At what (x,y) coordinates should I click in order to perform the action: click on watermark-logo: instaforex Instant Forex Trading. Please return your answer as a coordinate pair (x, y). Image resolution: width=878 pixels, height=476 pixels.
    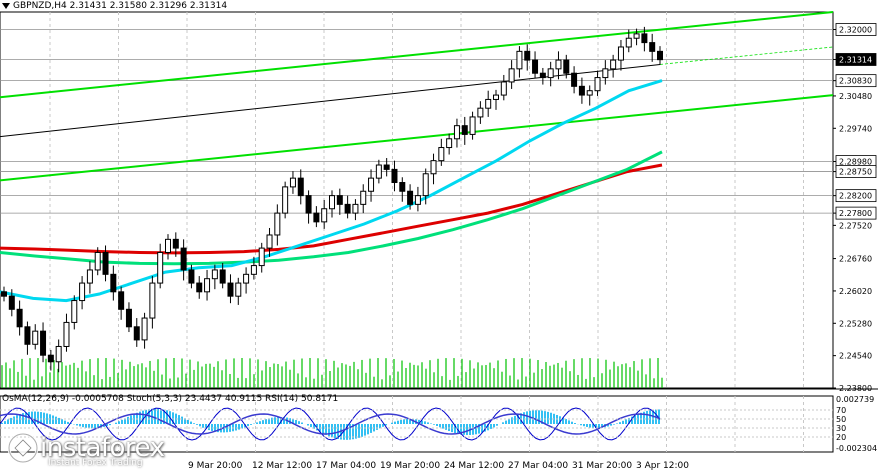
    Looking at the image, I should click on (85, 448).